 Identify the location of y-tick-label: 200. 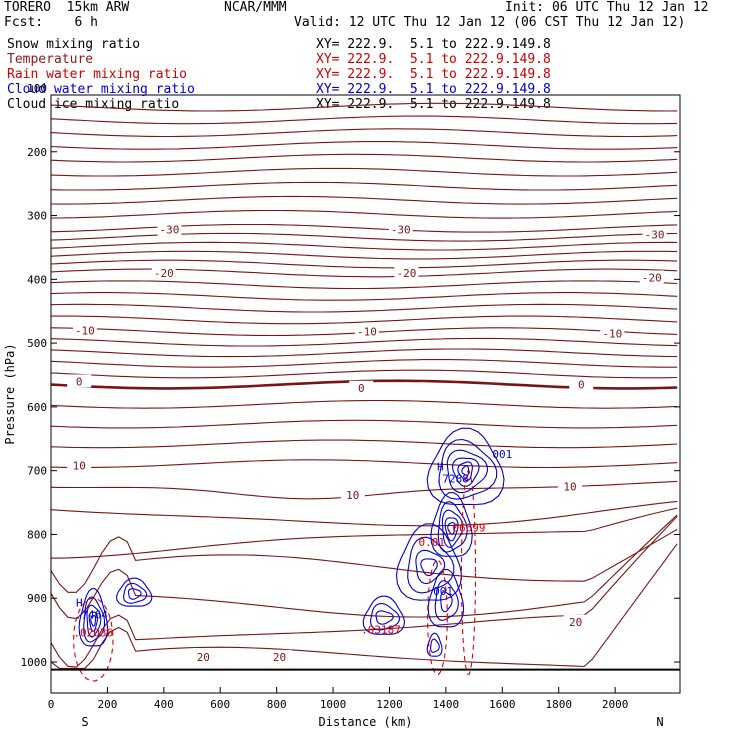
(37, 152).